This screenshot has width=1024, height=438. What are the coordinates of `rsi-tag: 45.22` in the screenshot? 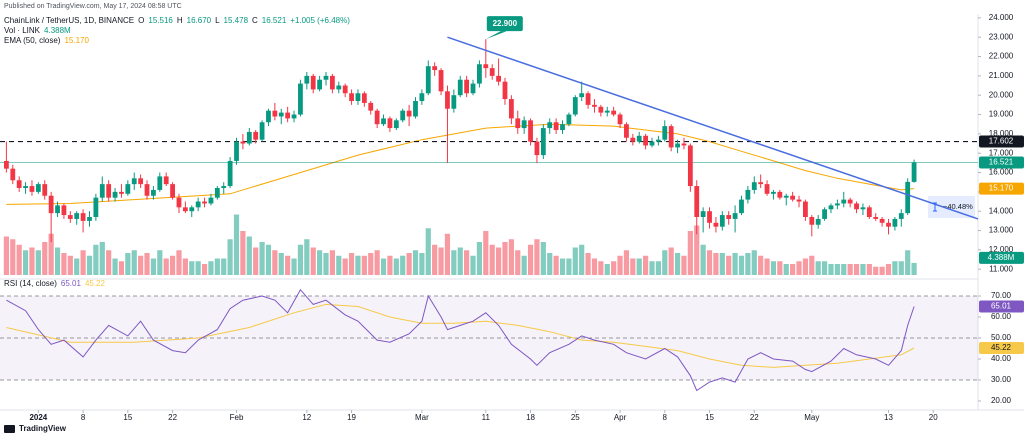 It's located at (1001, 347).